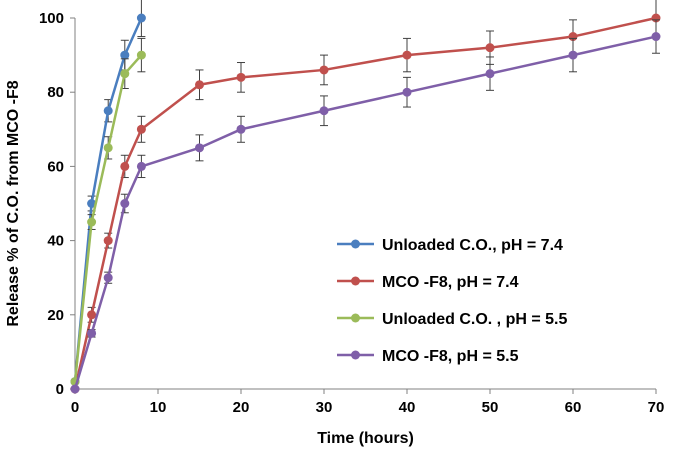  What do you see at coordinates (241, 407) in the screenshot?
I see `x-tick-label: 20` at bounding box center [241, 407].